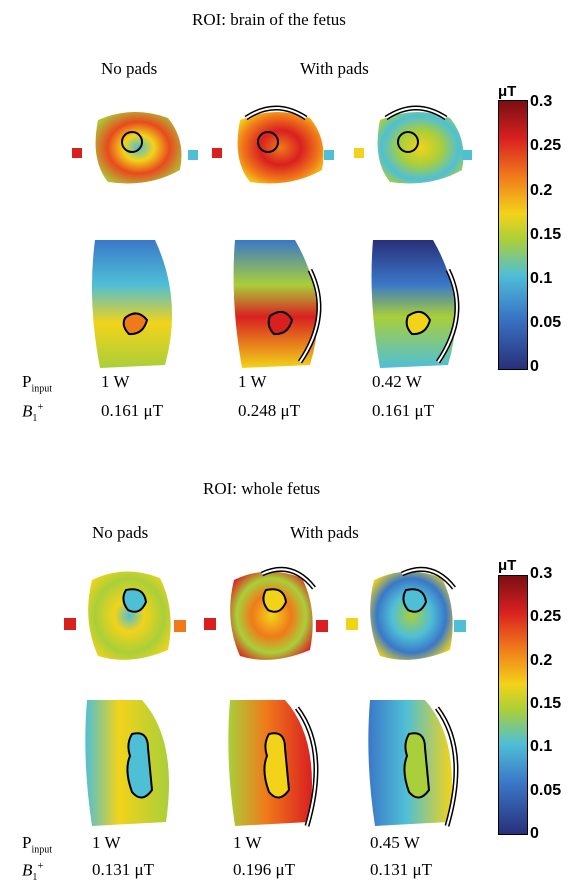  What do you see at coordinates (132, 410) in the screenshot?
I see `b1-value-no-pads-1: 0.161 μT` at bounding box center [132, 410].